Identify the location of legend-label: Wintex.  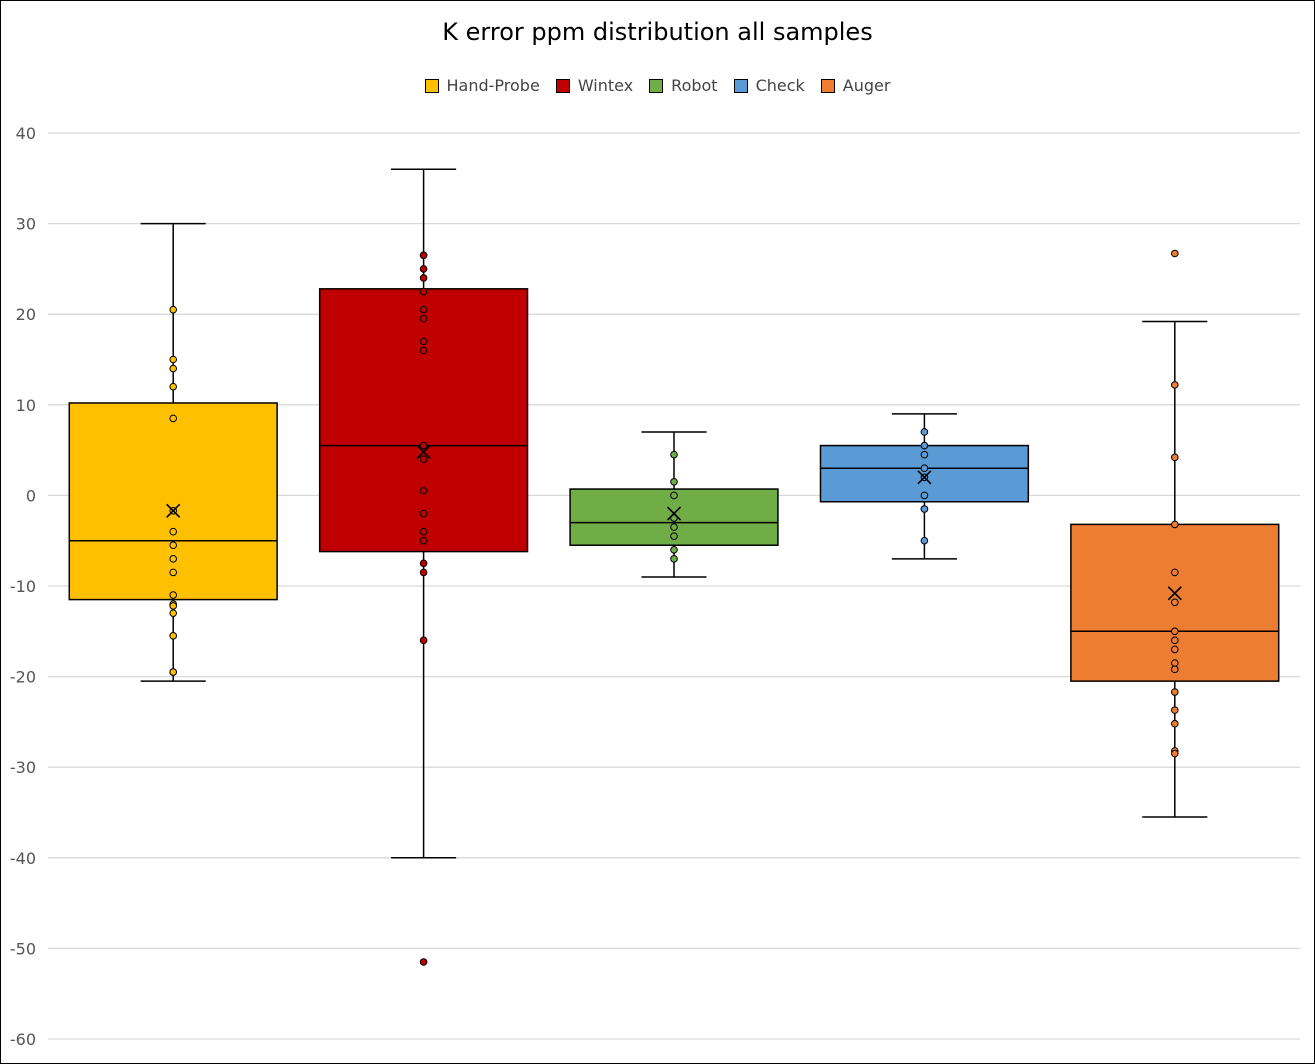
(605, 85).